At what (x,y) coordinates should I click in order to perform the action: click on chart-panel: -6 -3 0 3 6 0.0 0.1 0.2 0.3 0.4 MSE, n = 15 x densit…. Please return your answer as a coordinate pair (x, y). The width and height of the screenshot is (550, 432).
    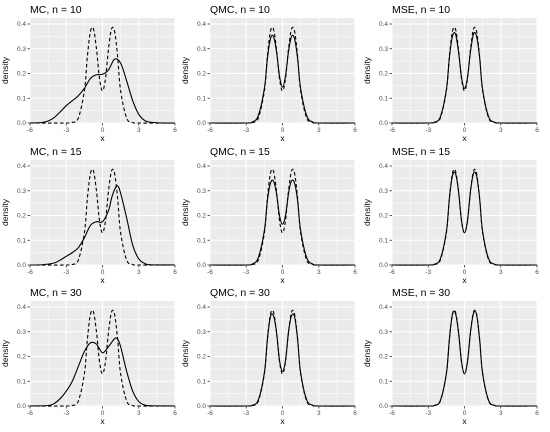
    Looking at the image, I should click on (450, 215).